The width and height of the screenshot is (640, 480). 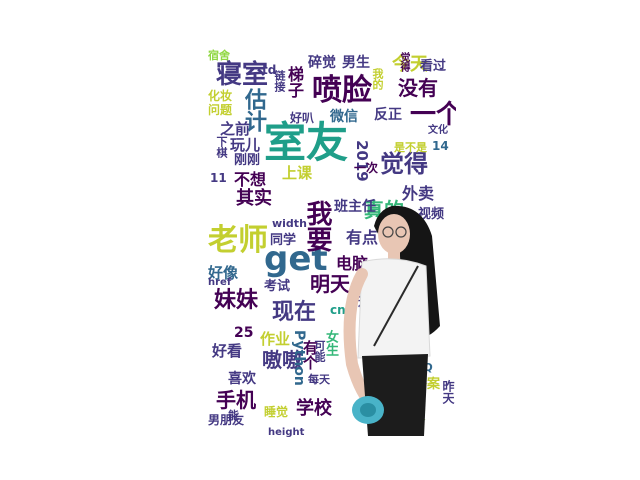 What do you see at coordinates (377, 79) in the screenshot?
I see `word: 我的` at bounding box center [377, 79].